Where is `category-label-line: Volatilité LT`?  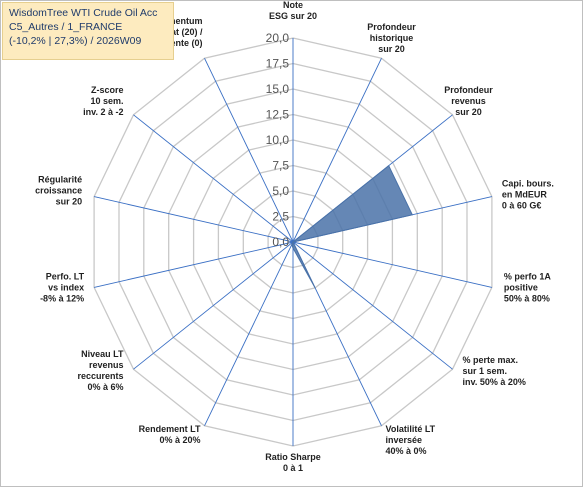
category-label-line: Volatilité LT is located at coordinates (411, 429).